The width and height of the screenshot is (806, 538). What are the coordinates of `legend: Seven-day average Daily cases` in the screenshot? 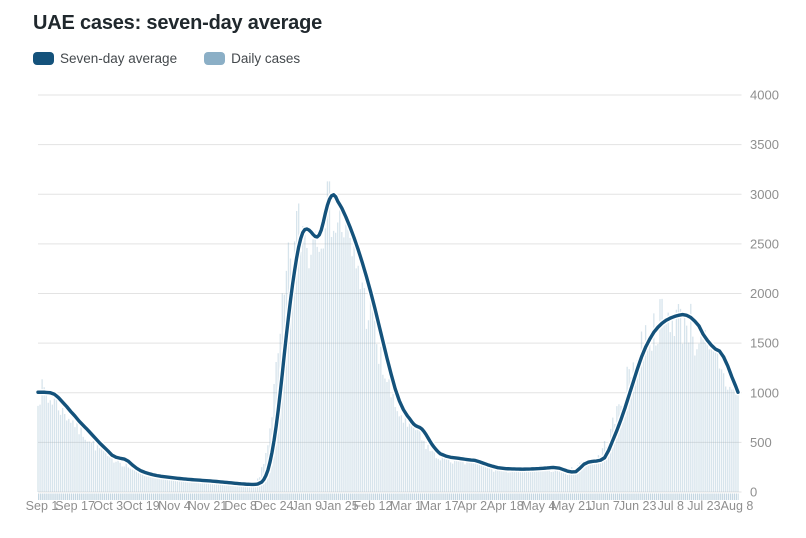 It's located at (166, 58).